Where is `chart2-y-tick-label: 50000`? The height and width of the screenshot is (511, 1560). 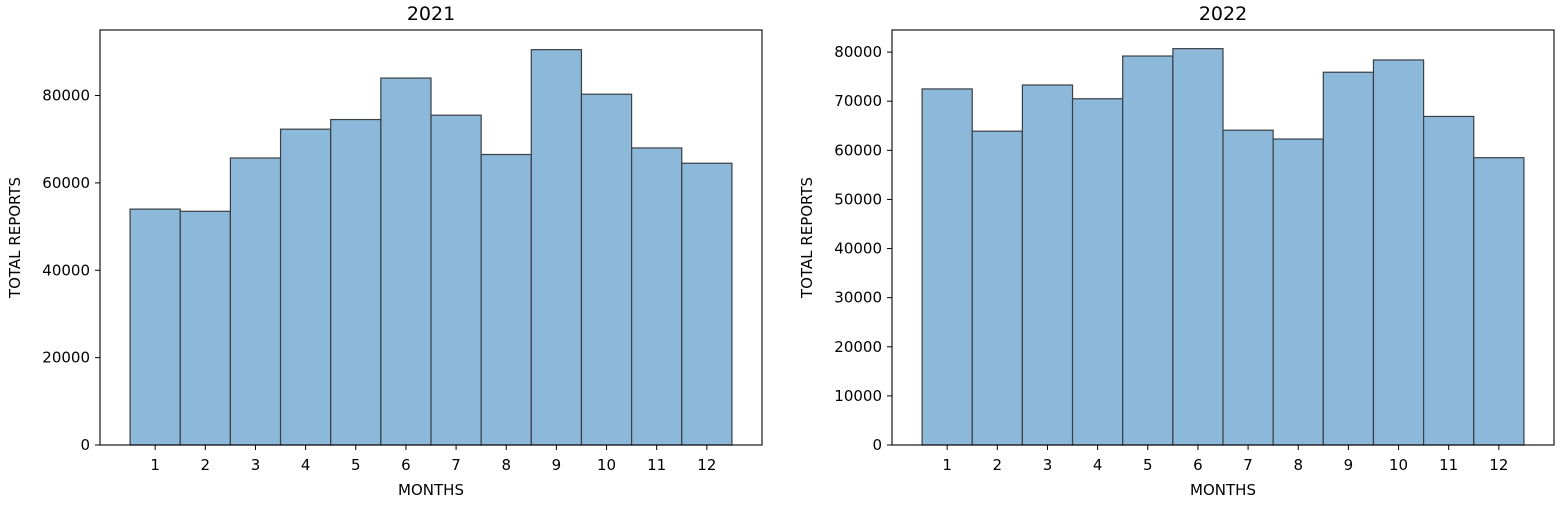 chart2-y-tick-label: 50000 is located at coordinates (858, 199).